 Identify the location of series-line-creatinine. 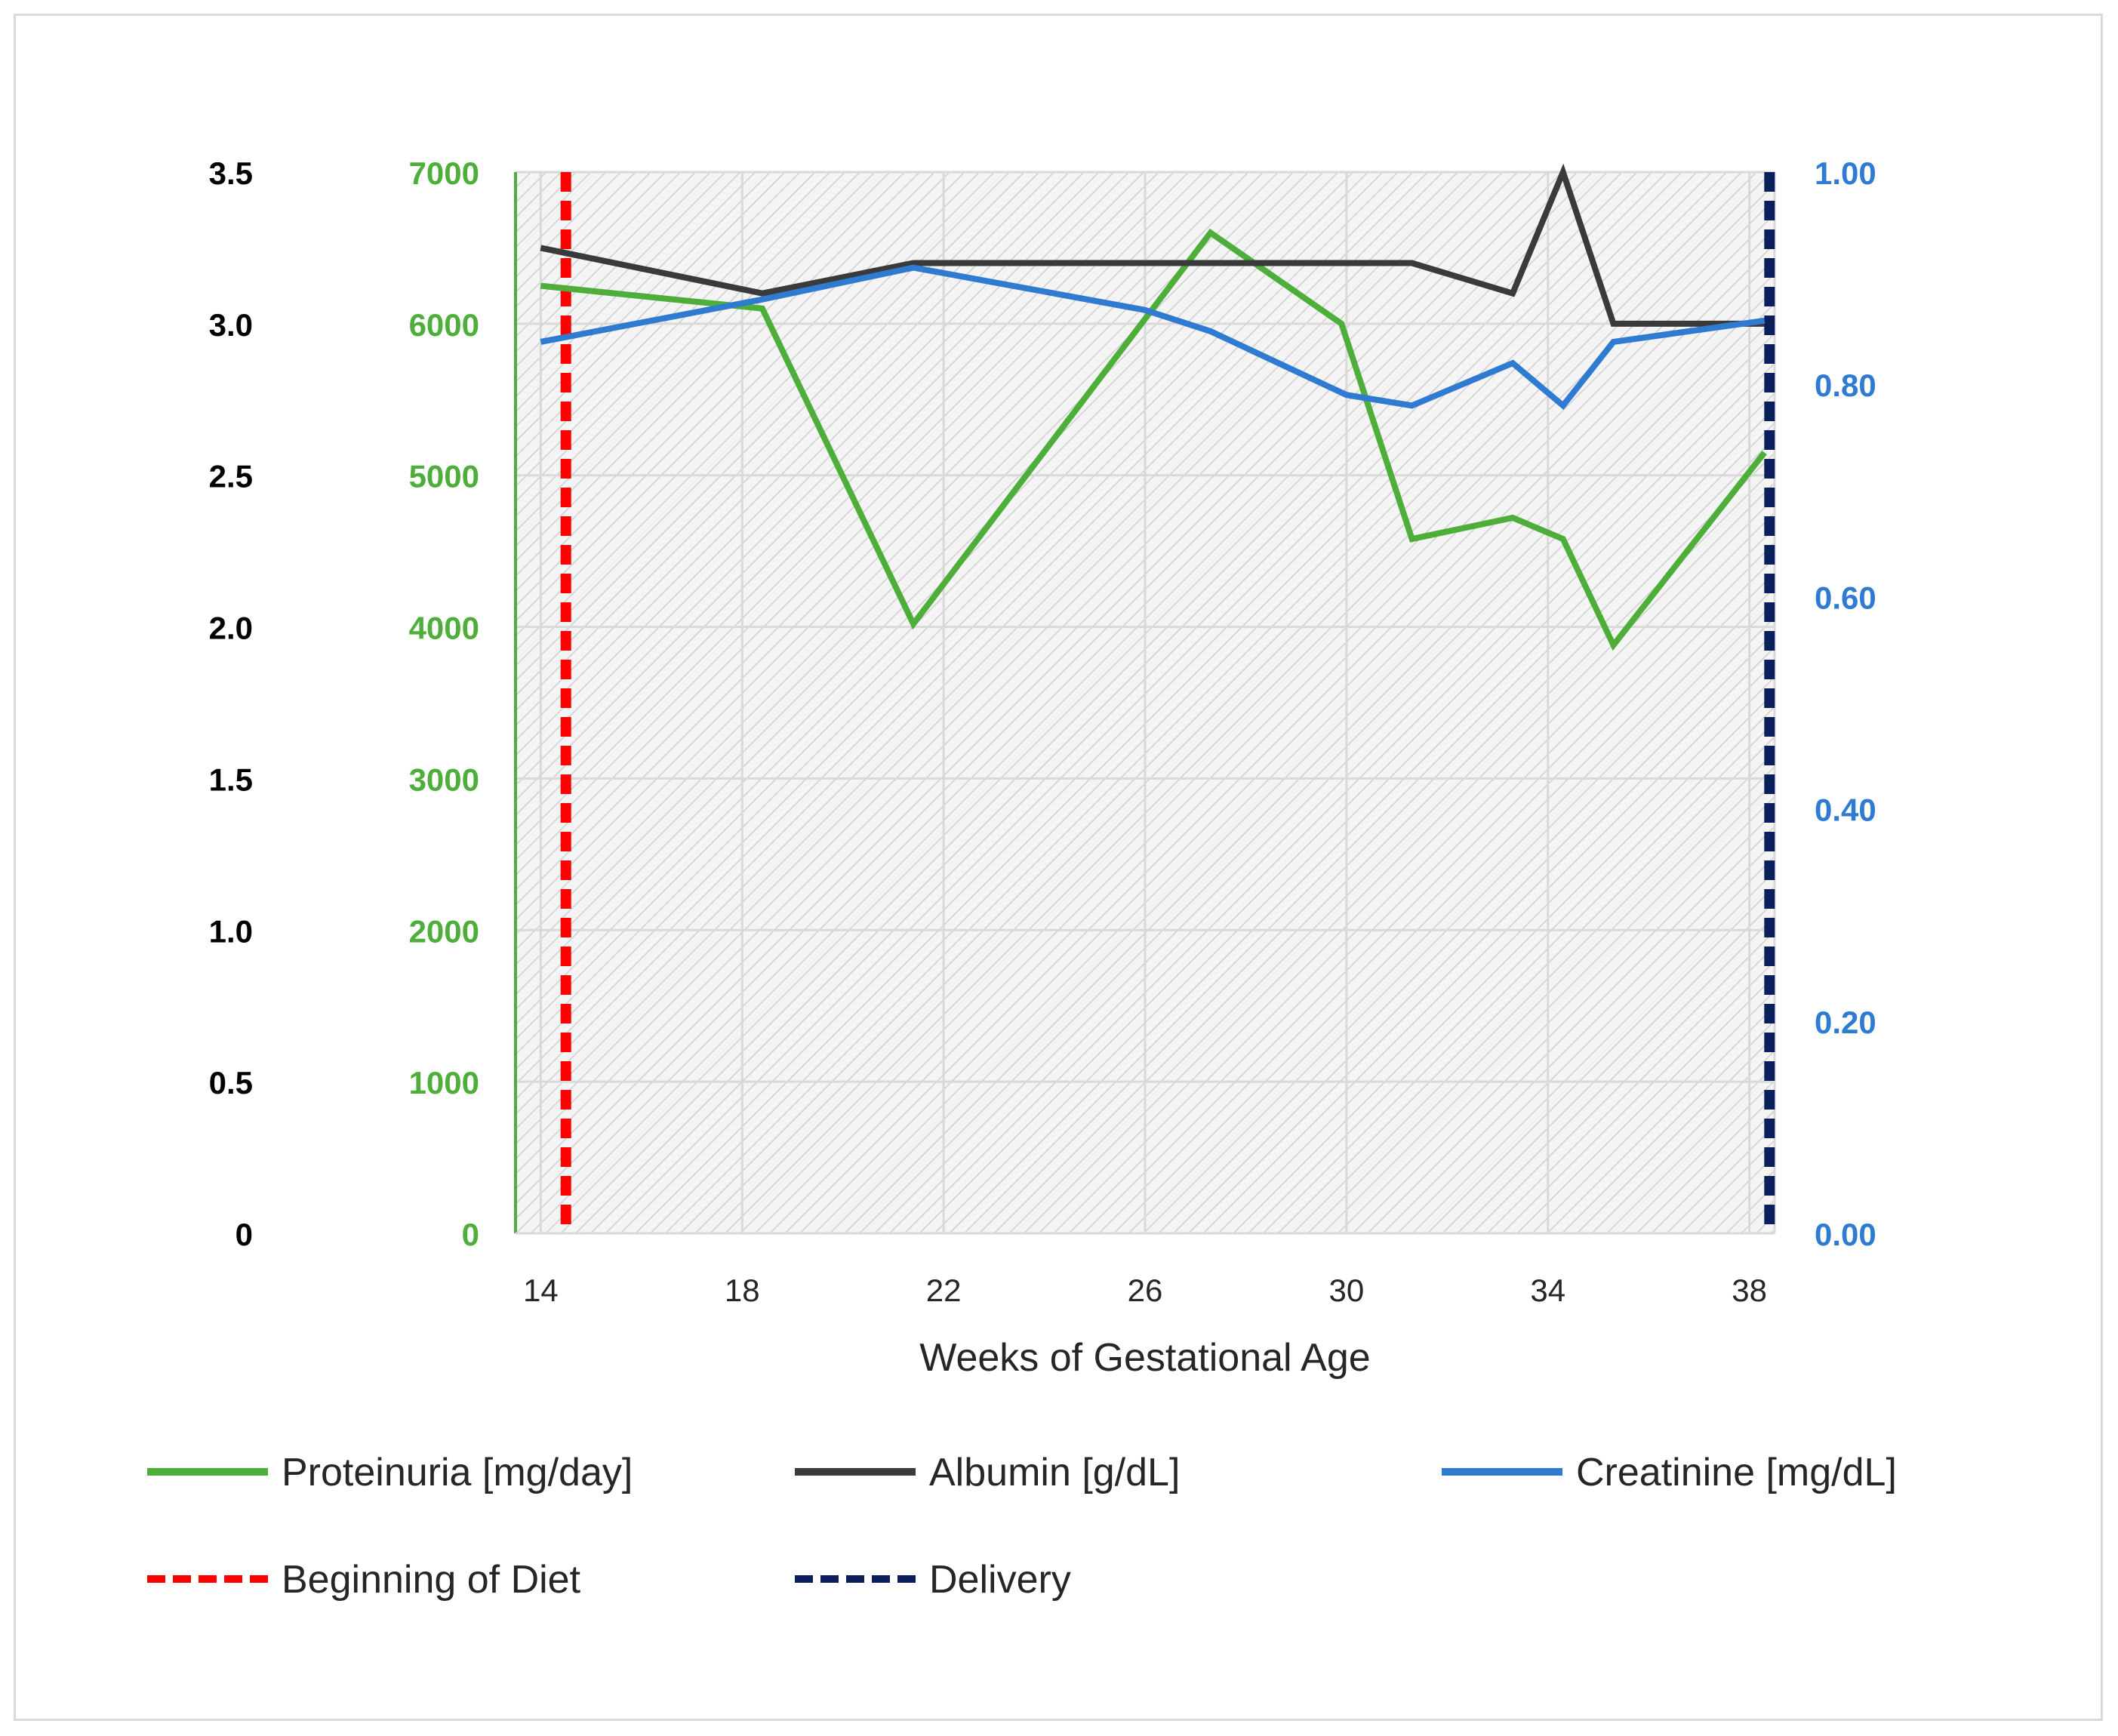
(1153, 337).